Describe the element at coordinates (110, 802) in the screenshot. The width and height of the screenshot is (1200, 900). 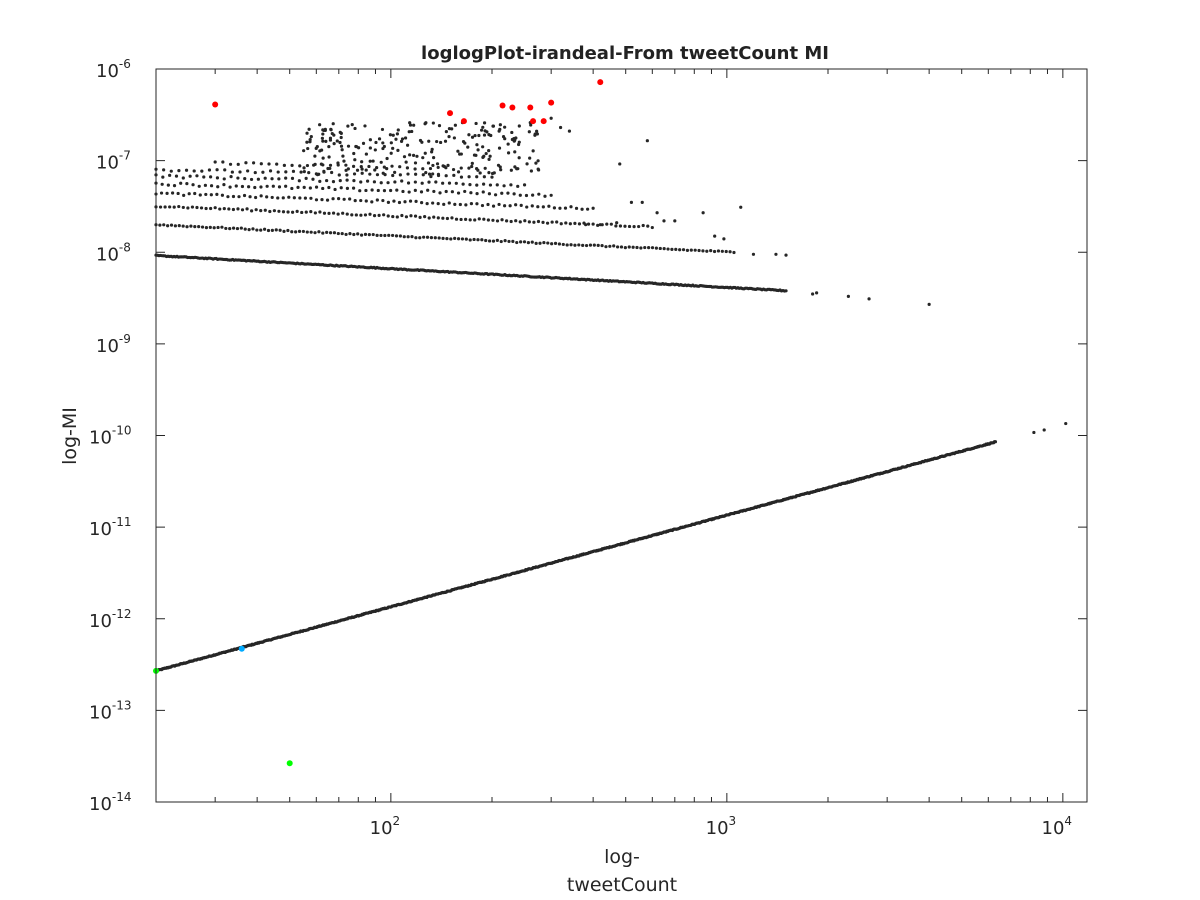
I see `y-tick-label: 10-14` at that location.